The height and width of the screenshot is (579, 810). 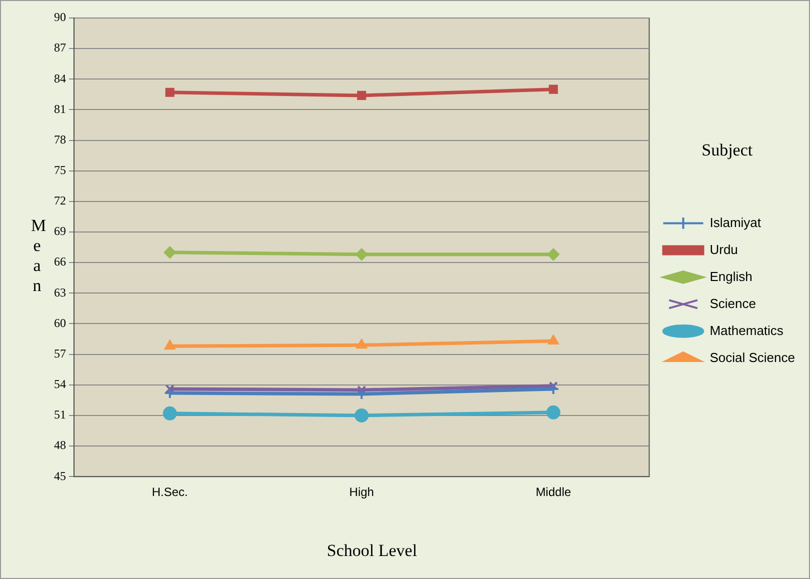 I want to click on y-tick-label: 90, so click(x=60, y=17).